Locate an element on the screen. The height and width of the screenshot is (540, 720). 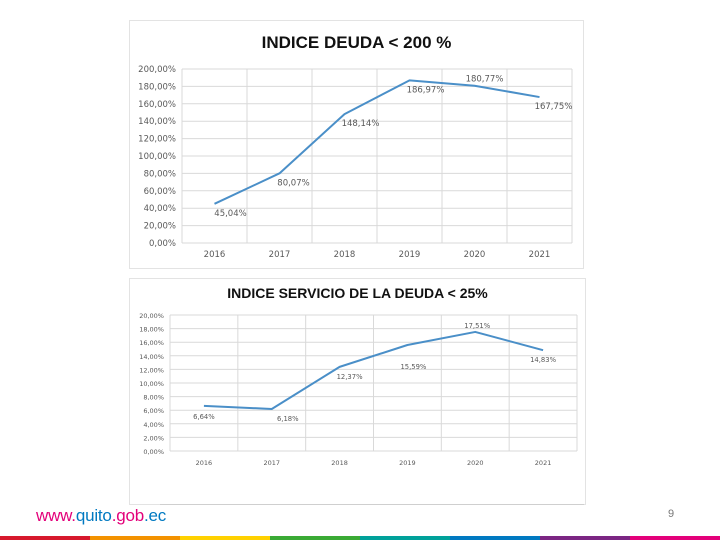
y-tick-label: 120,00% is located at coordinates (157, 140).